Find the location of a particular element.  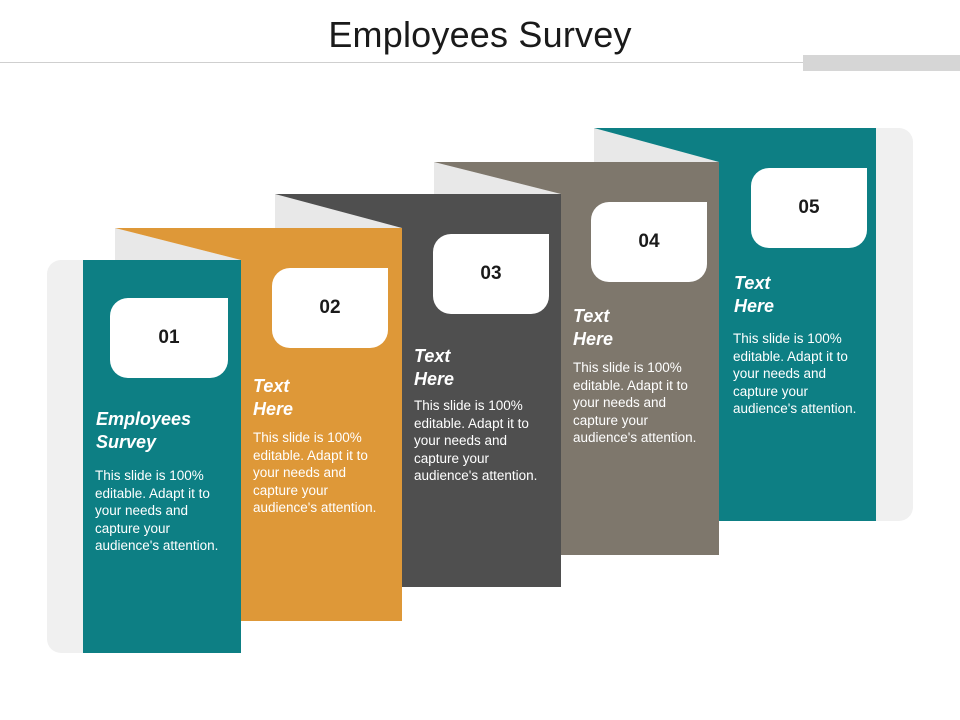

step-heading: Employees Survey is located at coordinates (166, 431).